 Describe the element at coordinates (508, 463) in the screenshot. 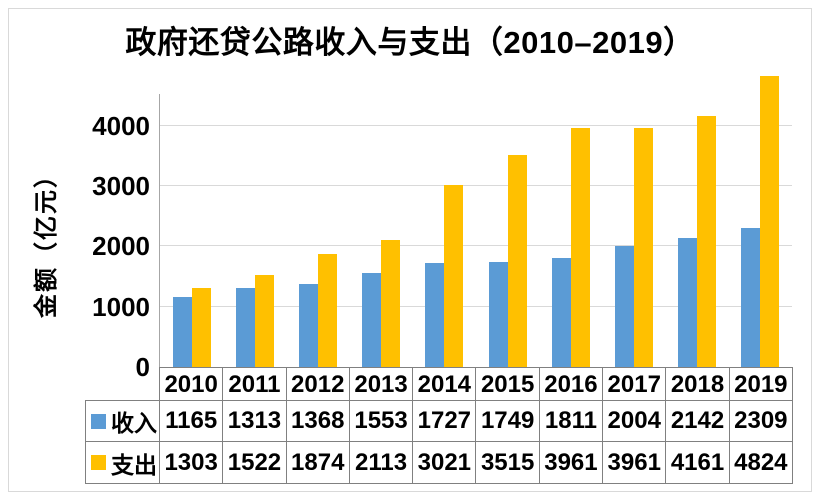

I see `expense-value-cell: 3515` at that location.